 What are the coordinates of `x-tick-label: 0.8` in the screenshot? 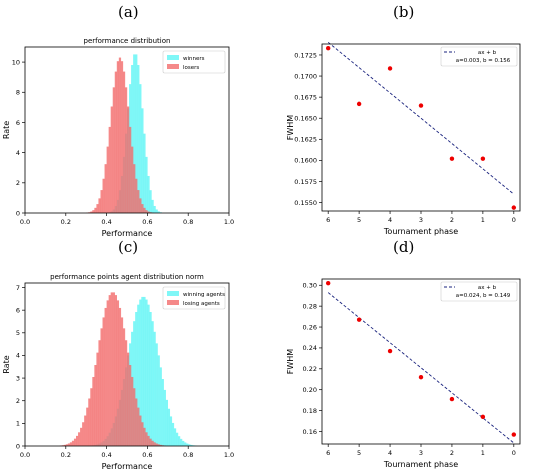 It's located at (188, 455).